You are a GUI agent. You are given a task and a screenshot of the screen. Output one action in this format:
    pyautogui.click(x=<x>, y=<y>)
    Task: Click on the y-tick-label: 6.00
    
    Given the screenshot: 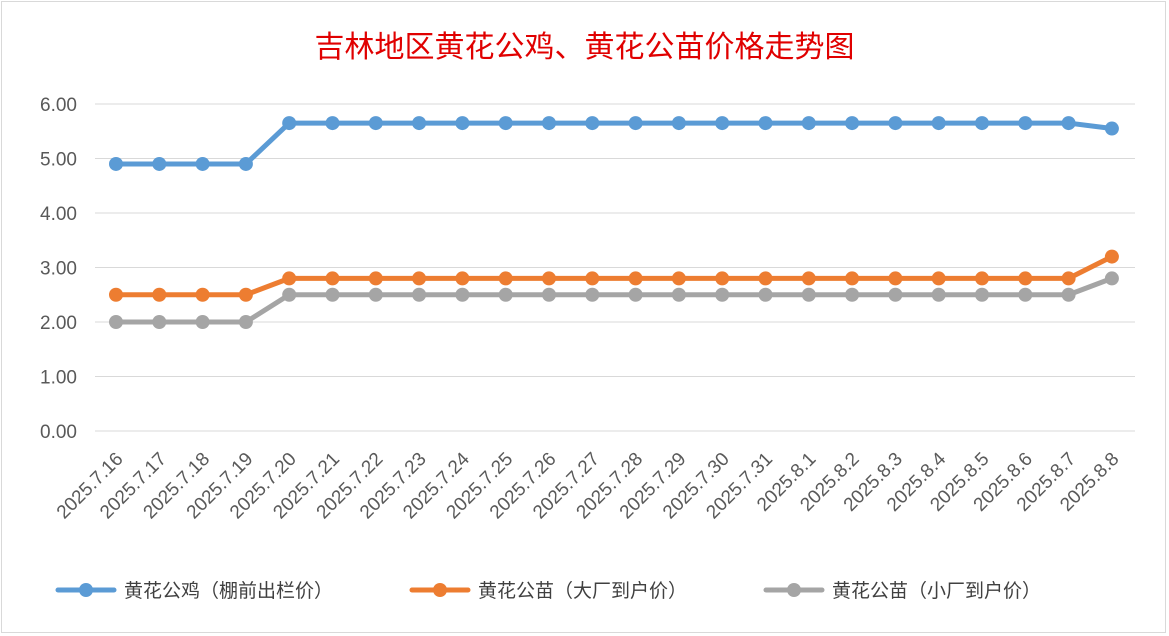 What is the action you would take?
    pyautogui.click(x=58, y=105)
    